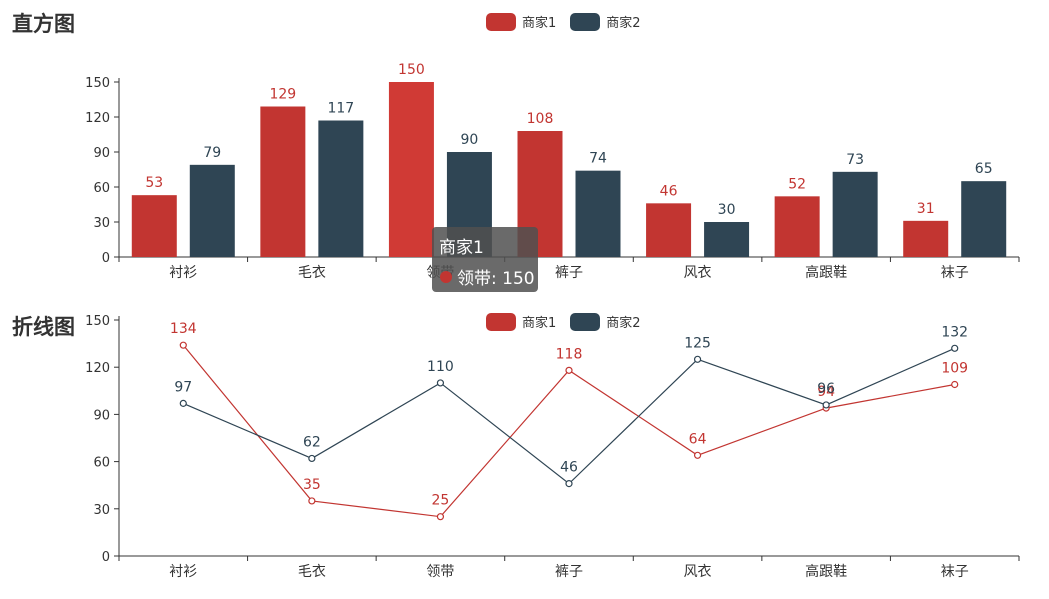  I want to click on bar-data-label-series2: 65, so click(984, 169).